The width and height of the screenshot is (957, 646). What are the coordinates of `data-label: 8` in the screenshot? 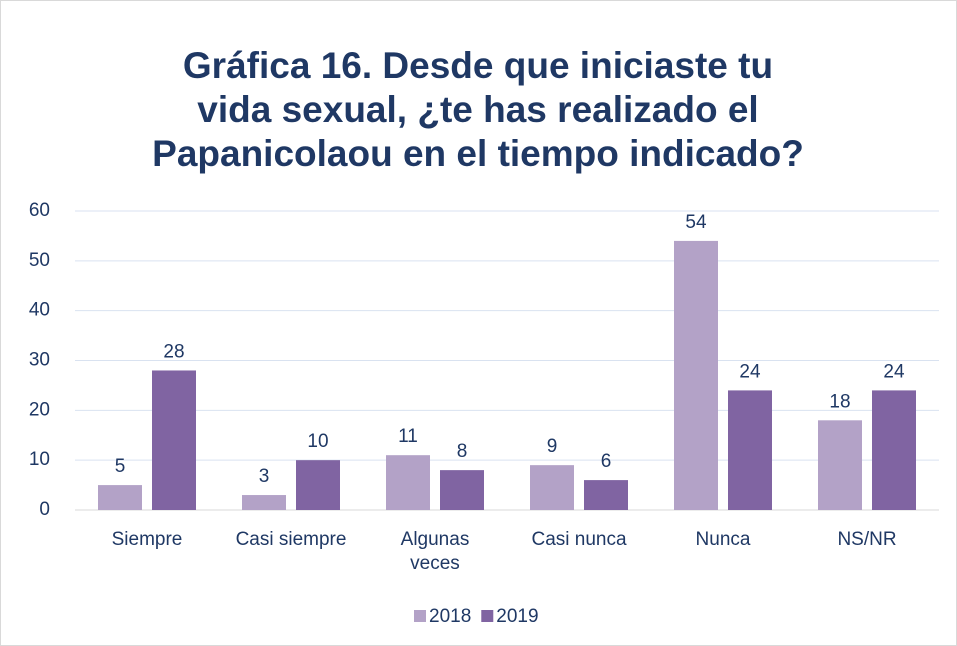 It's located at (462, 451).